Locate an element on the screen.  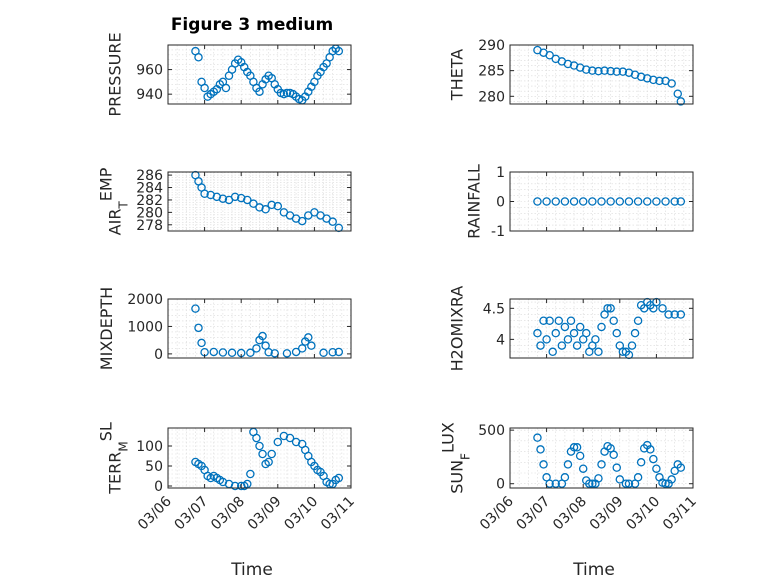
y-tick-label: 282 is located at coordinates (149, 201).